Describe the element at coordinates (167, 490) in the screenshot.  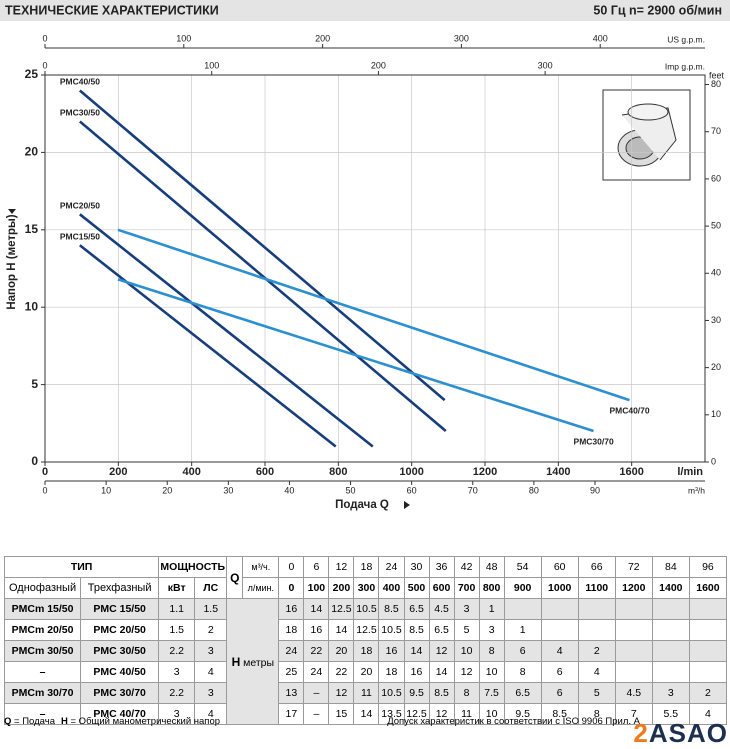
I see `axis-tick-label: 20` at that location.